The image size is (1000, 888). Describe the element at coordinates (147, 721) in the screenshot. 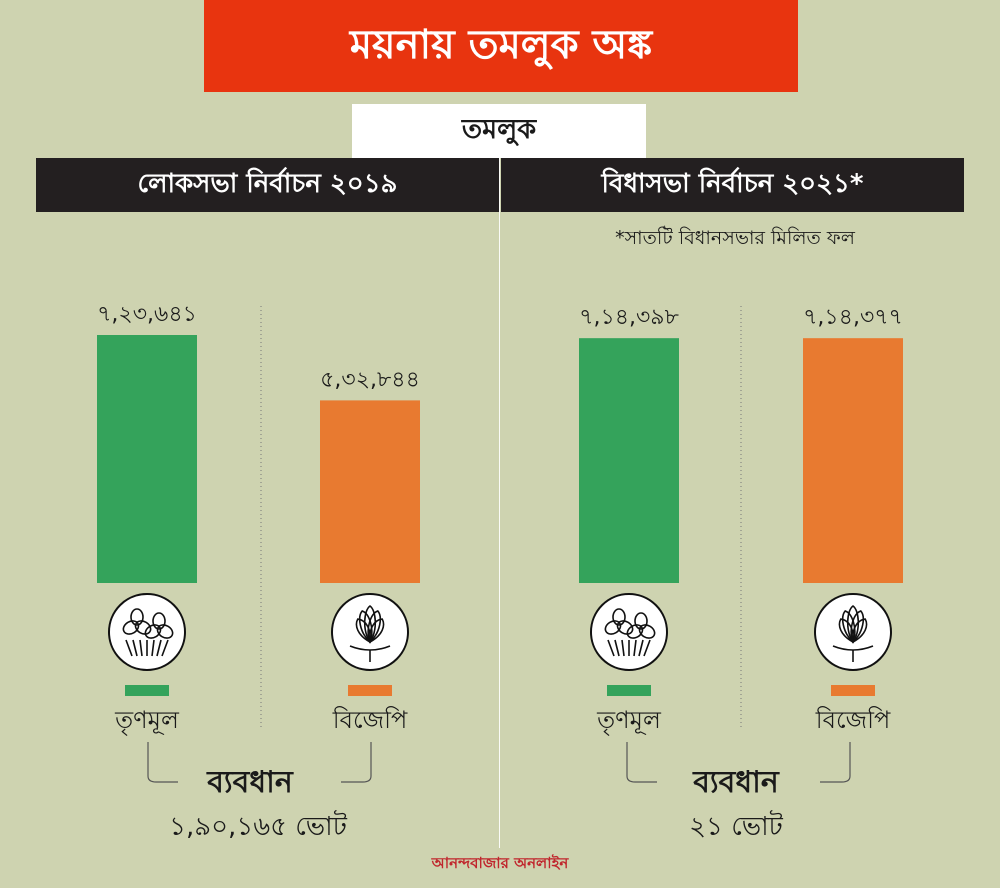

I see `category-label-0-0: তৃণমূল` at that location.